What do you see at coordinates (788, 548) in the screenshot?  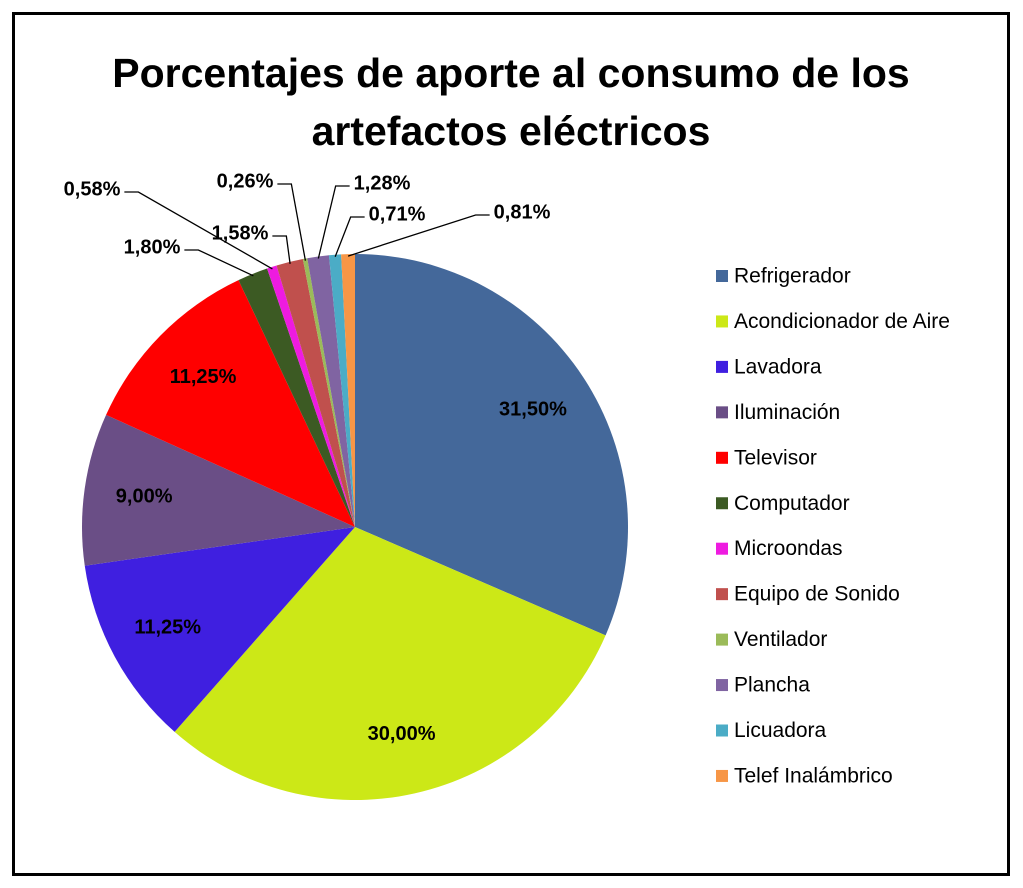 I see `legend-label: Microondas` at bounding box center [788, 548].